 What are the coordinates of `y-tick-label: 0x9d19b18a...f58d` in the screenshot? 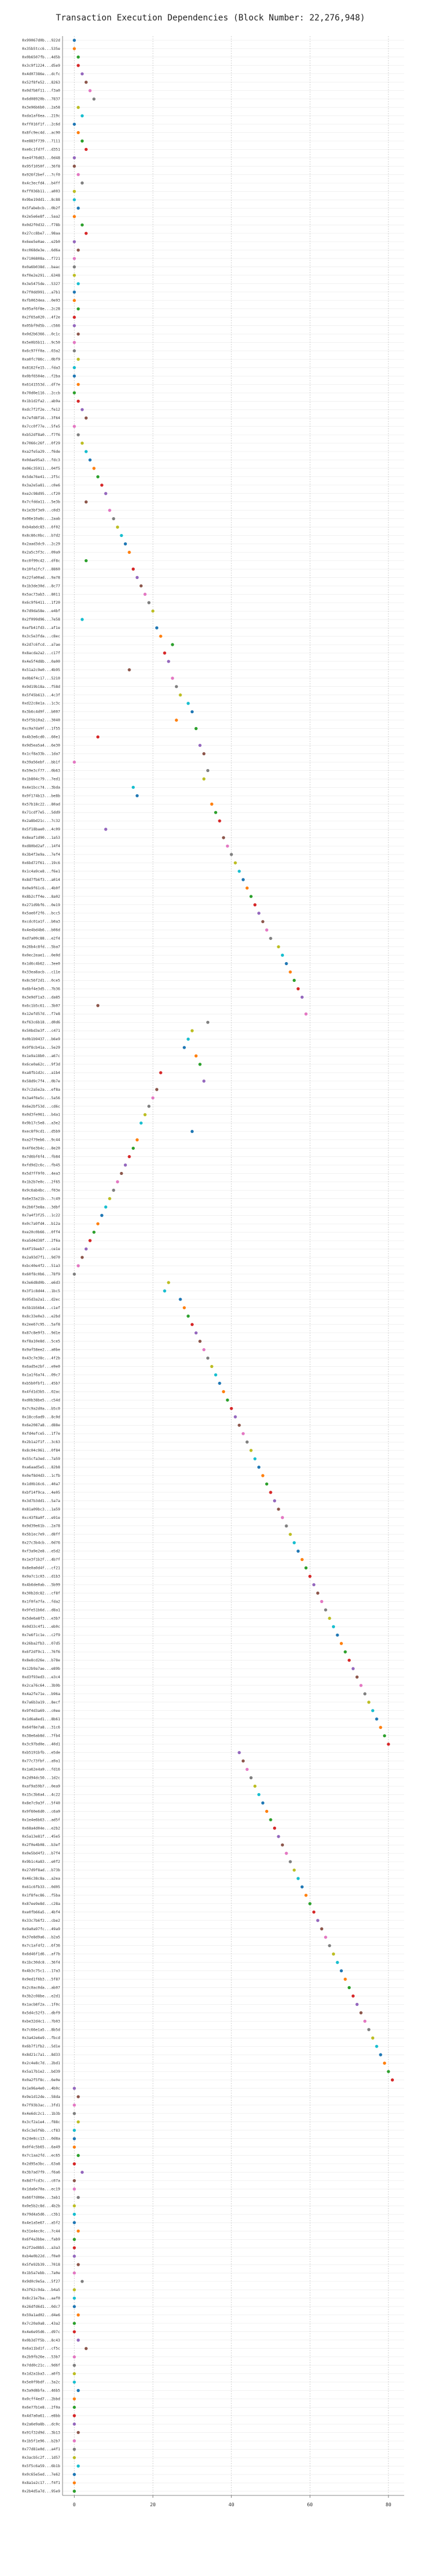 It's located at (41, 687).